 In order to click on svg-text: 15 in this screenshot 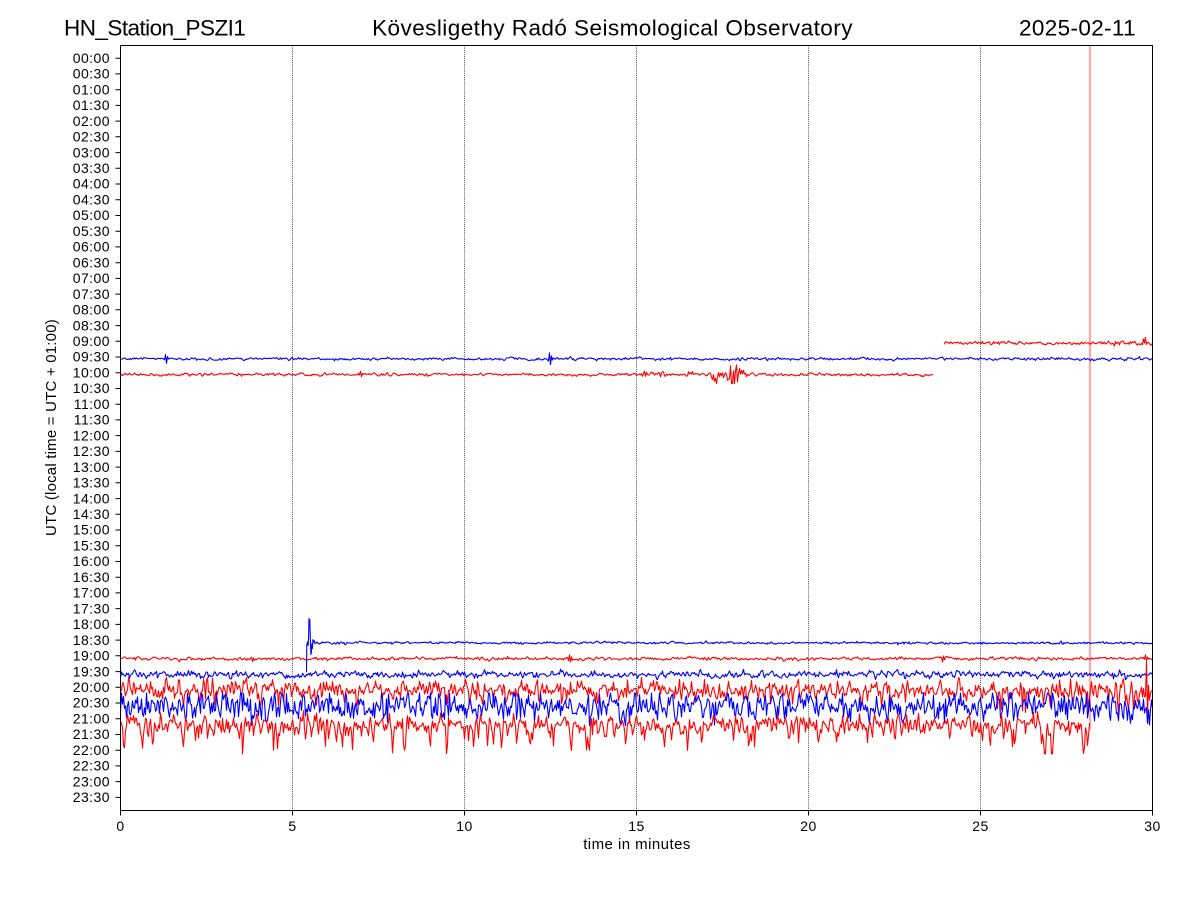, I will do `click(636, 826)`.